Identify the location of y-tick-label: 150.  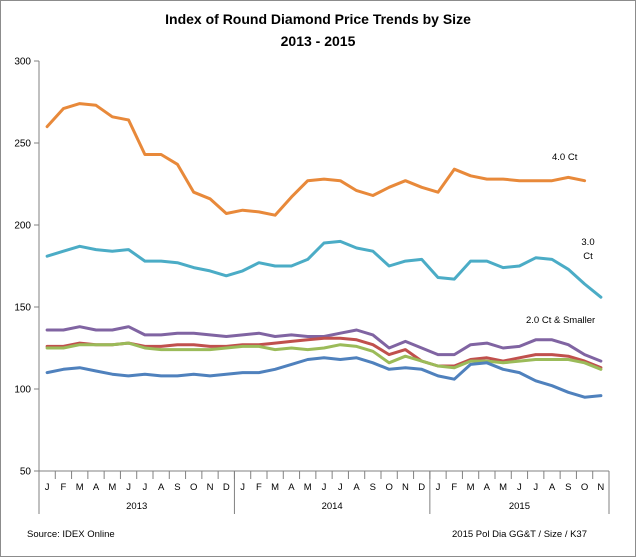
(22, 308).